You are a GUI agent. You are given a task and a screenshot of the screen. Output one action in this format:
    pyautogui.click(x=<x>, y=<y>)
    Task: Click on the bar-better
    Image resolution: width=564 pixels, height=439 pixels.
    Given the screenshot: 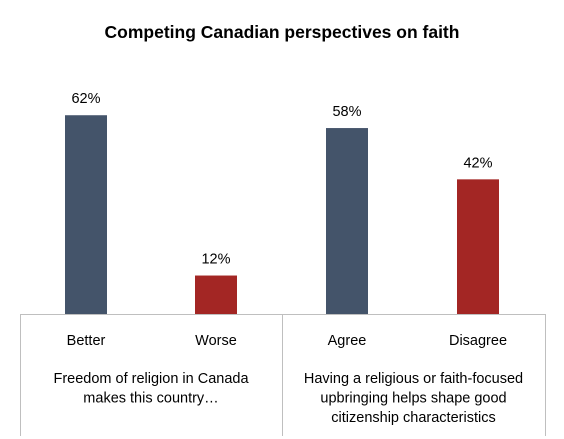 What is the action you would take?
    pyautogui.click(x=86, y=214)
    